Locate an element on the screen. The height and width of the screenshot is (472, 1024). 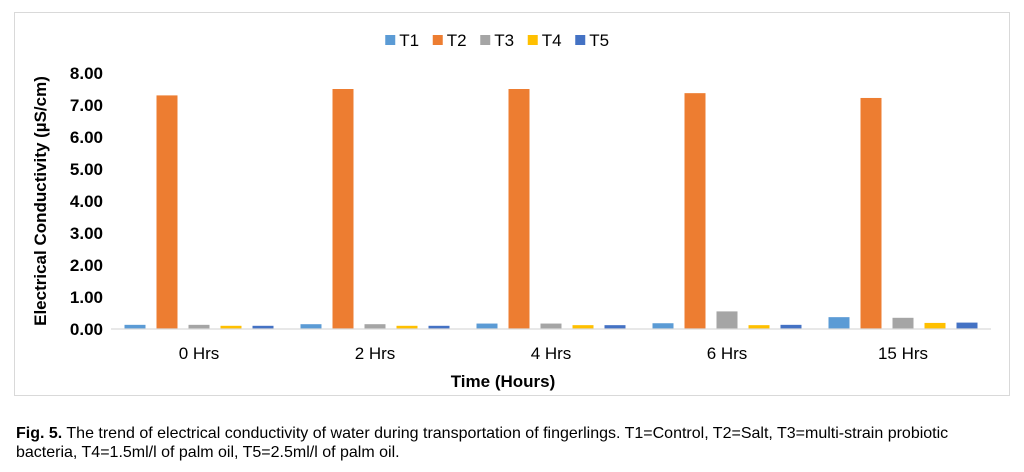
legend-swatch-t1 is located at coordinates (390, 40).